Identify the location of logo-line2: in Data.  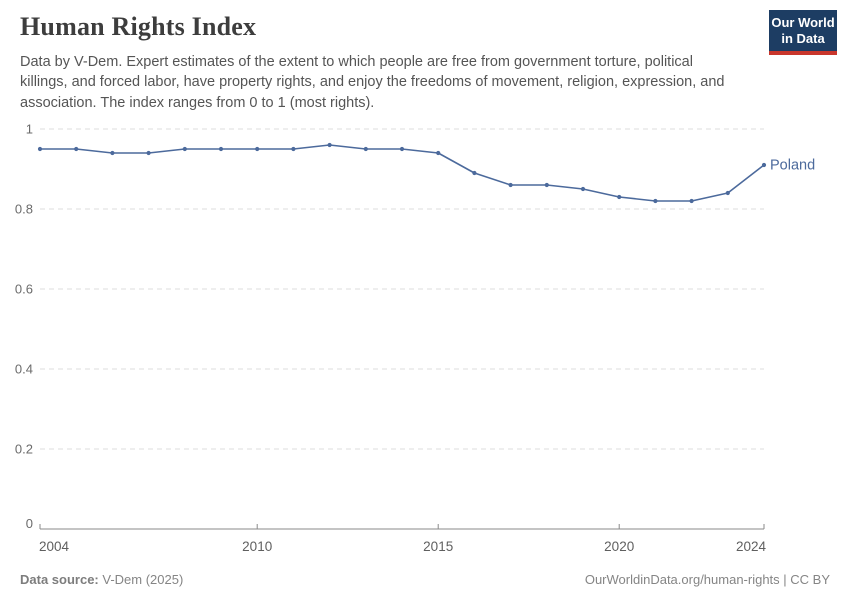
(803, 38).